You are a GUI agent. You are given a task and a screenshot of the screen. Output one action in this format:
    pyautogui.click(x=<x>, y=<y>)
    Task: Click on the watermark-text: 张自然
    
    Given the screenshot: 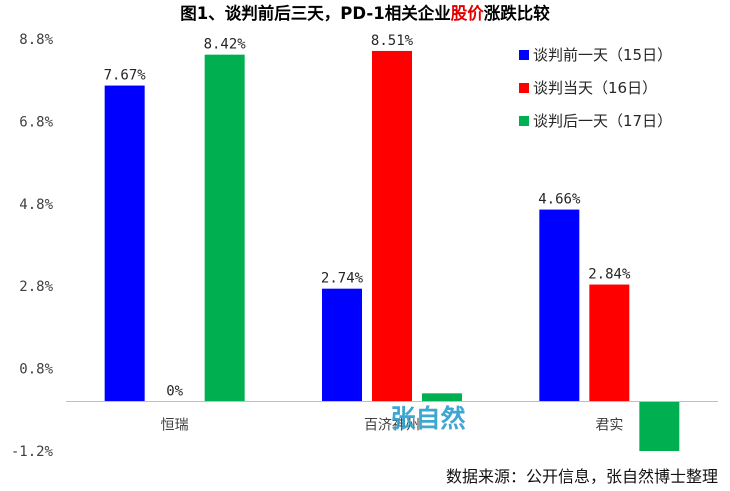 What is the action you would take?
    pyautogui.click(x=427, y=418)
    